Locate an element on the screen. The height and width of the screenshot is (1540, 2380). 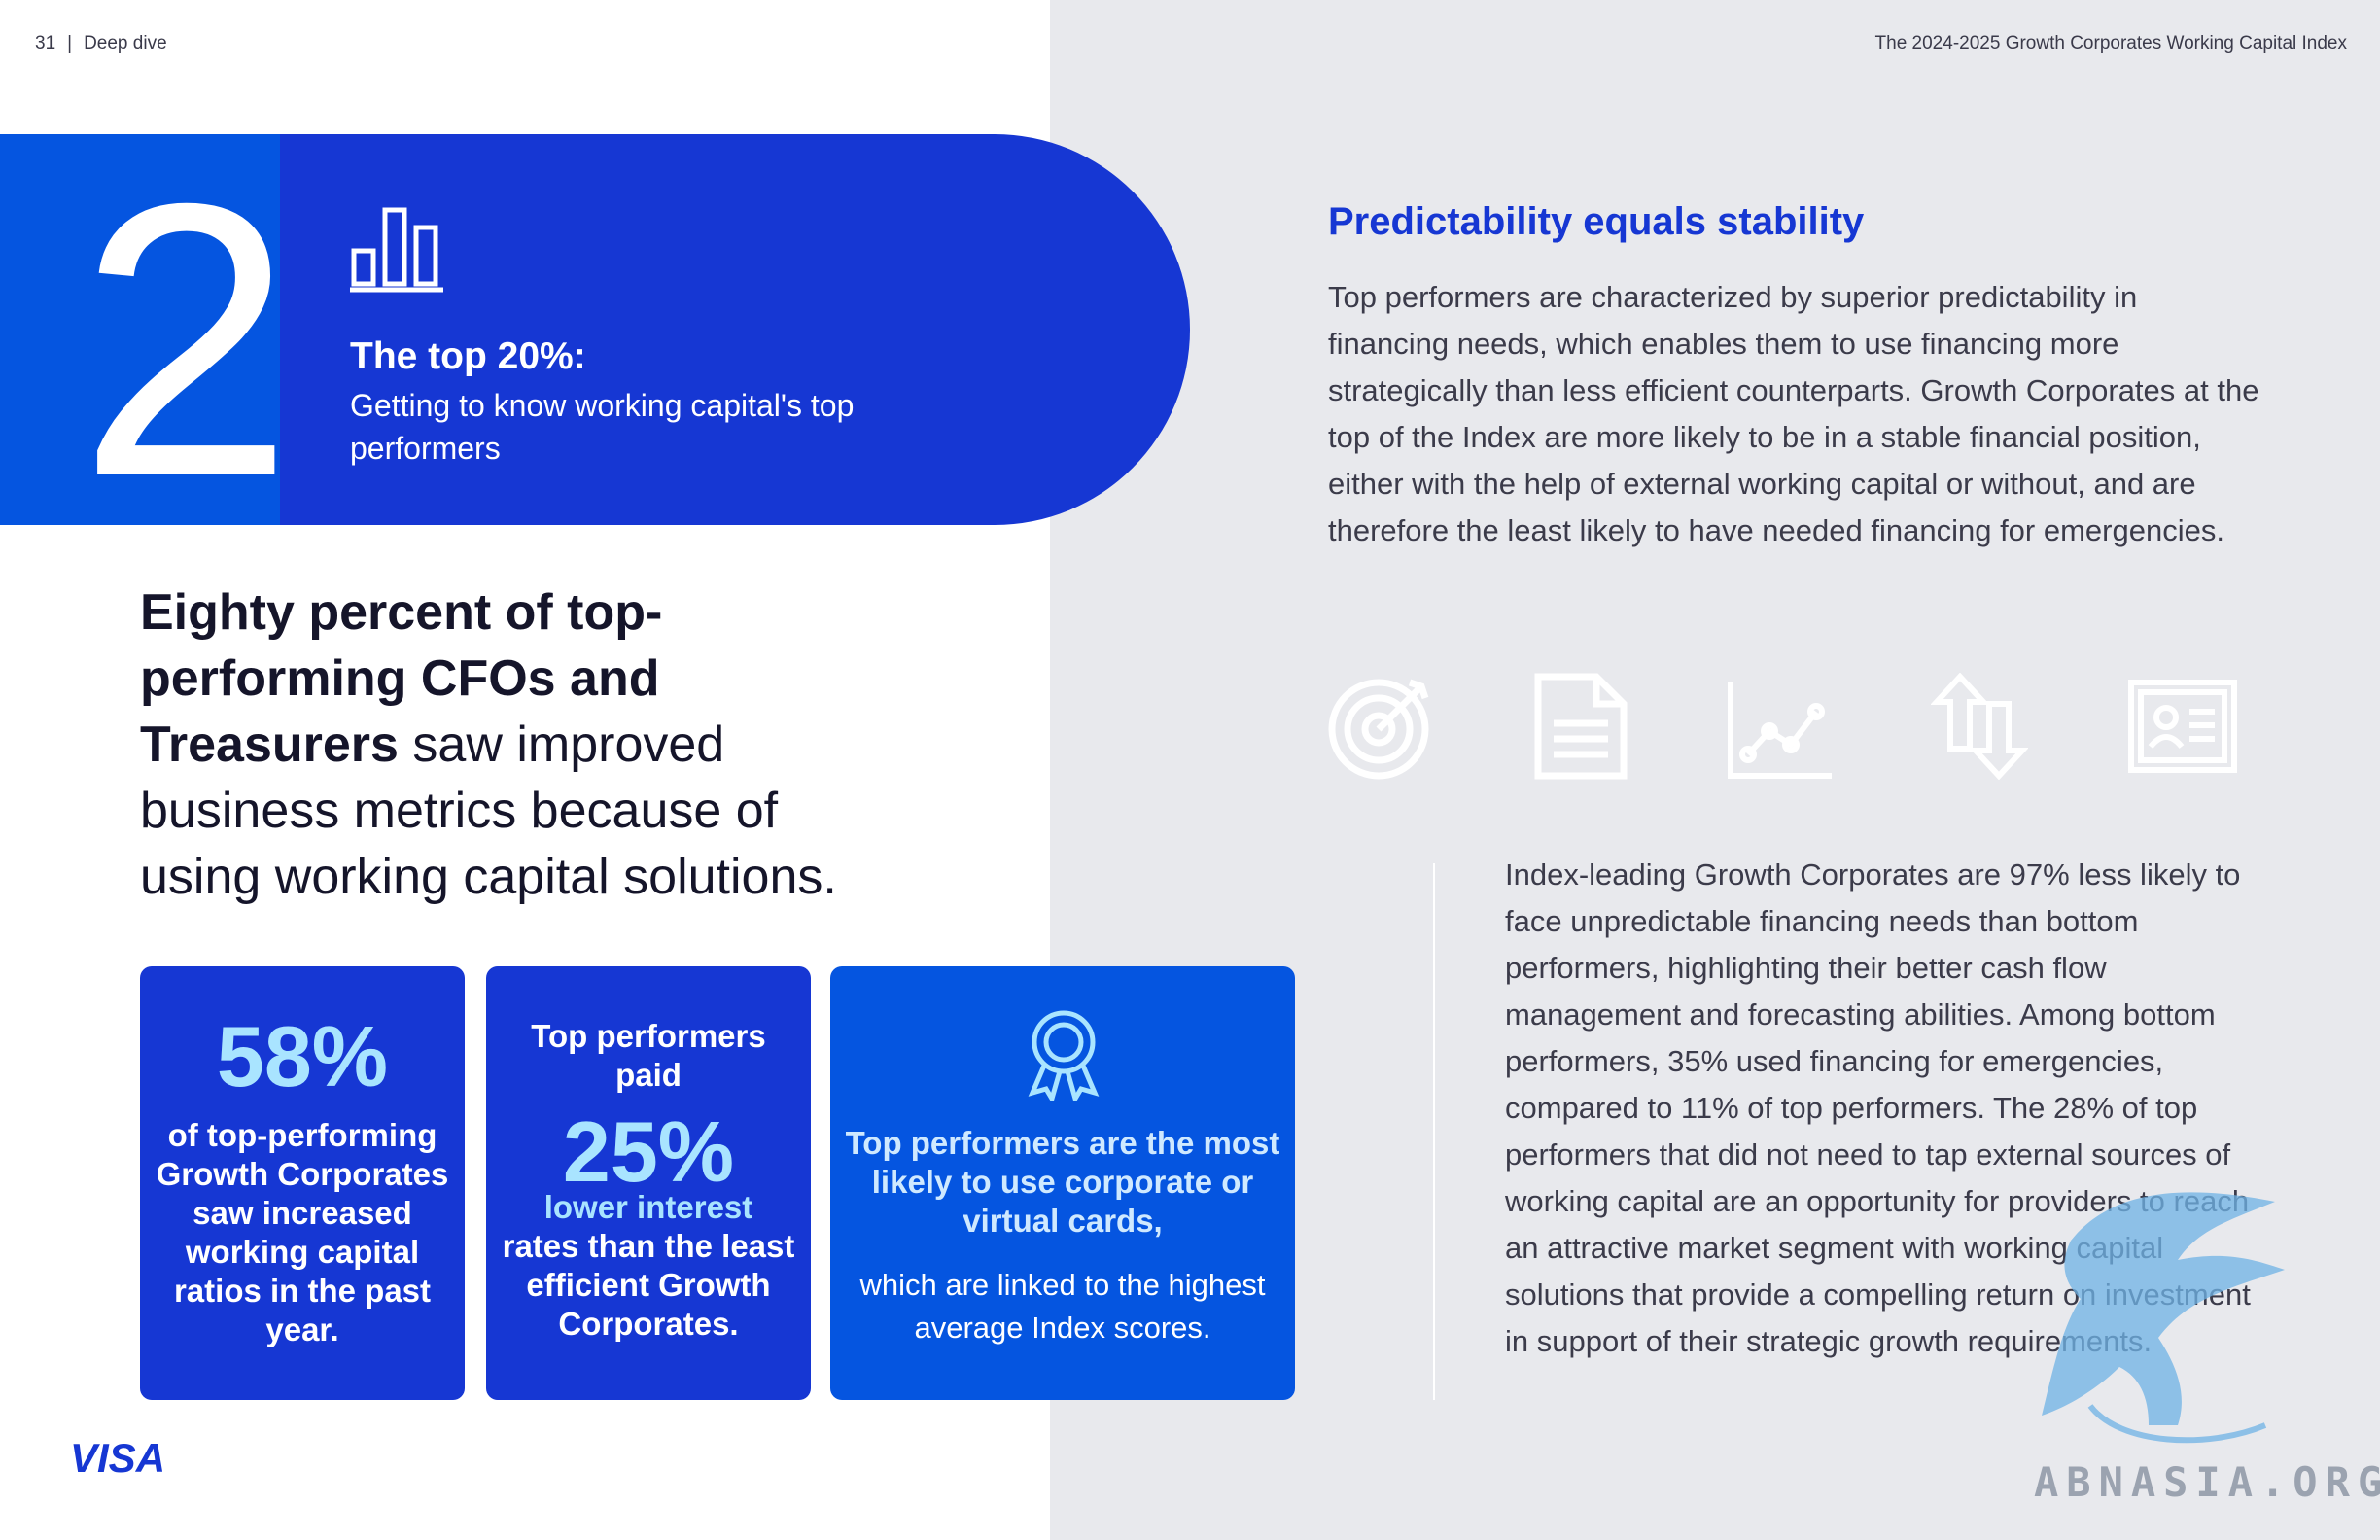
page-header-left: 31 | Deep dive is located at coordinates (101, 43).